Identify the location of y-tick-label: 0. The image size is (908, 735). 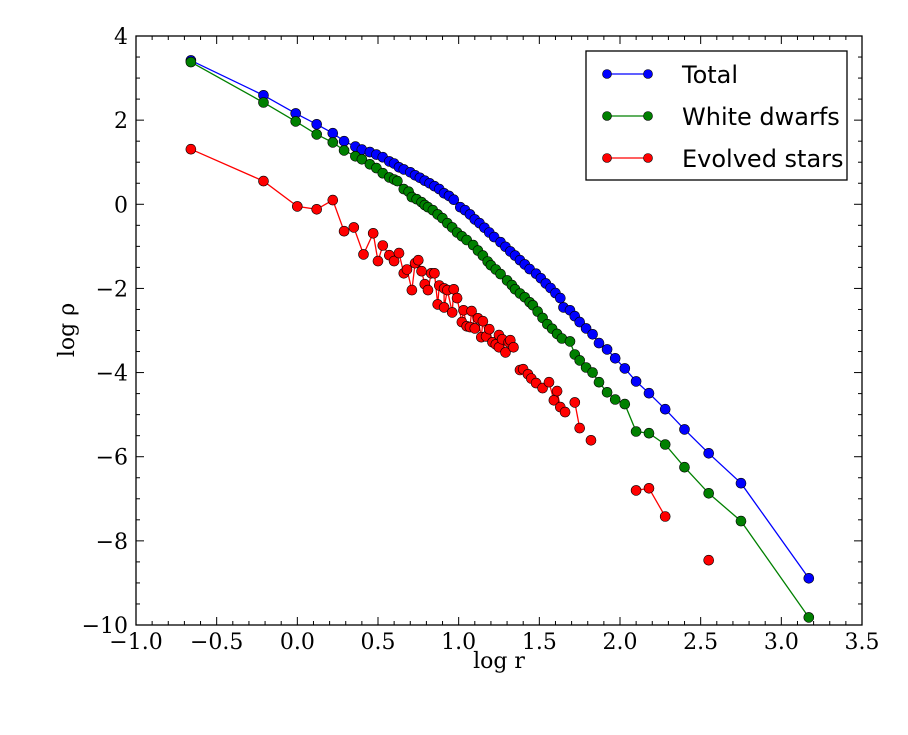
(121, 205).